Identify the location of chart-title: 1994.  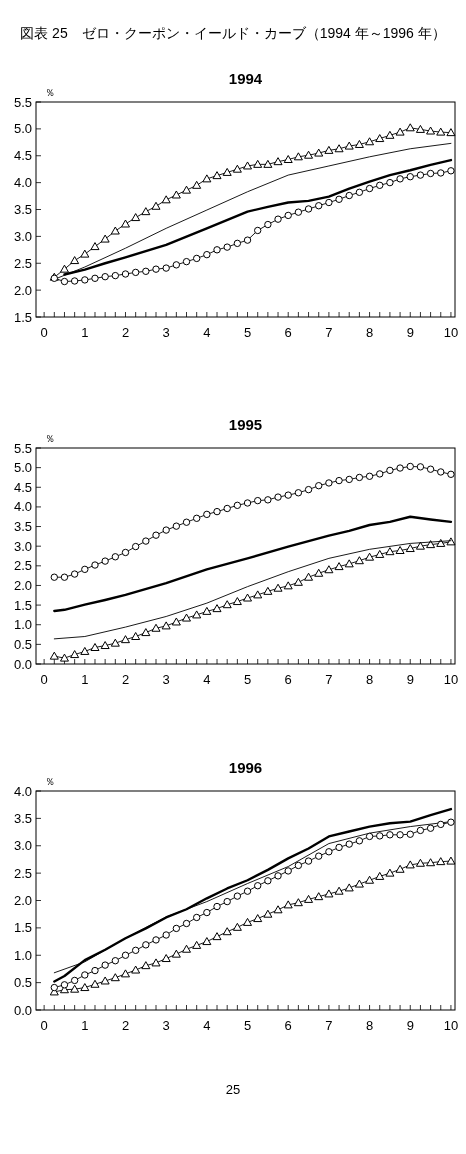
(245, 78).